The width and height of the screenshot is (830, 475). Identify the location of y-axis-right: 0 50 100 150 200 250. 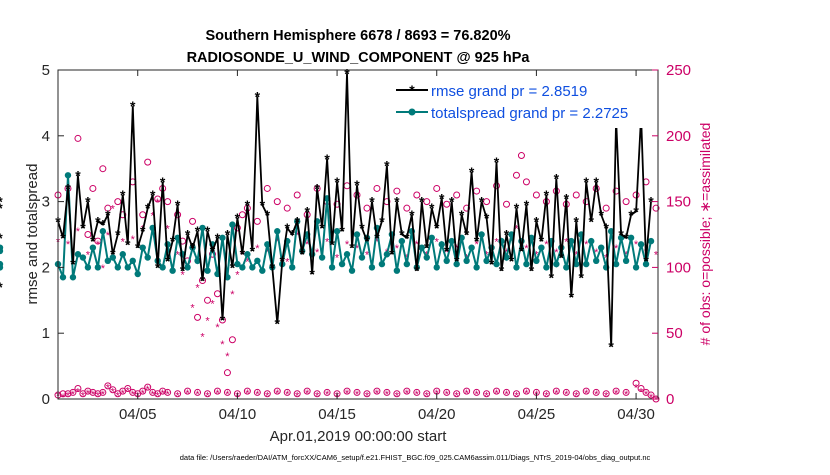
(671, 235).